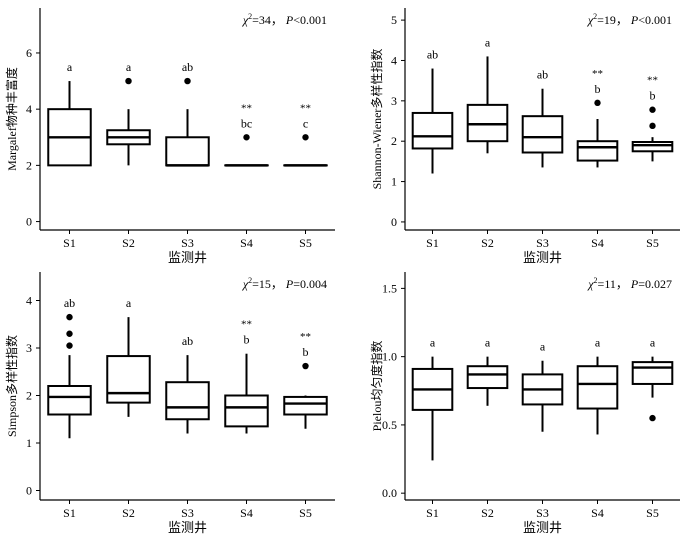 The width and height of the screenshot is (700, 537). I want to click on box-S1: ab, so click(69, 367).